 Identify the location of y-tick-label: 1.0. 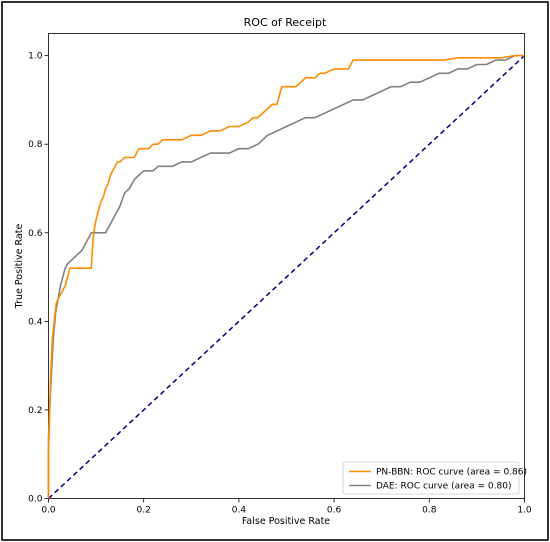
(35, 57).